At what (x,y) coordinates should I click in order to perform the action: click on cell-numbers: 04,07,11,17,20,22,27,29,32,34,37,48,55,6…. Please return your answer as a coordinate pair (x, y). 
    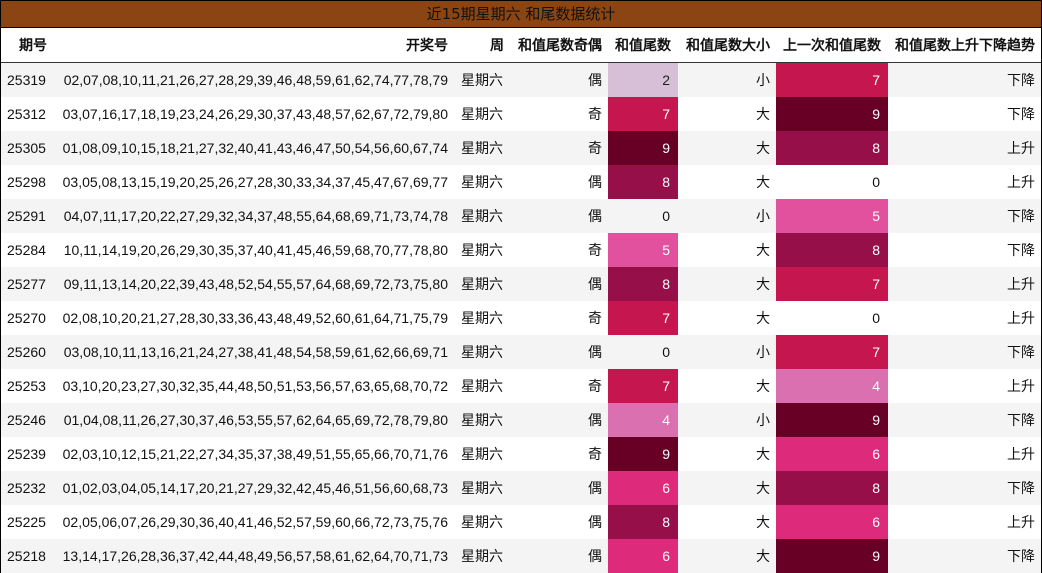
    Looking at the image, I should click on (253, 216).